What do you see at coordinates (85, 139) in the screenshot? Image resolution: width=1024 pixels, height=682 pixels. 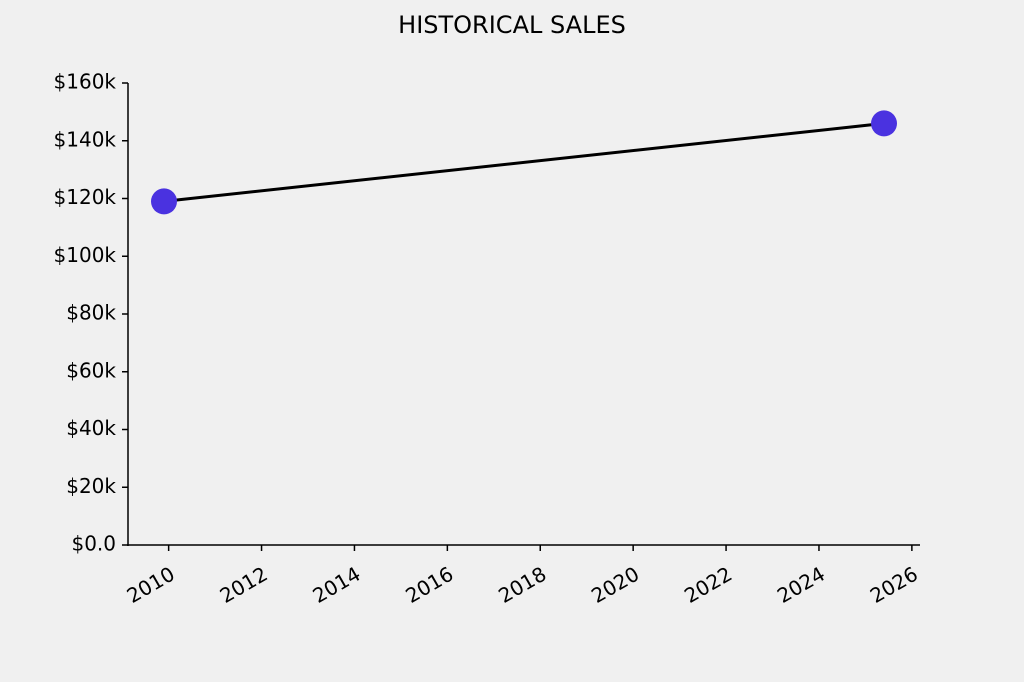 I see `y-tick-label: $140k` at bounding box center [85, 139].